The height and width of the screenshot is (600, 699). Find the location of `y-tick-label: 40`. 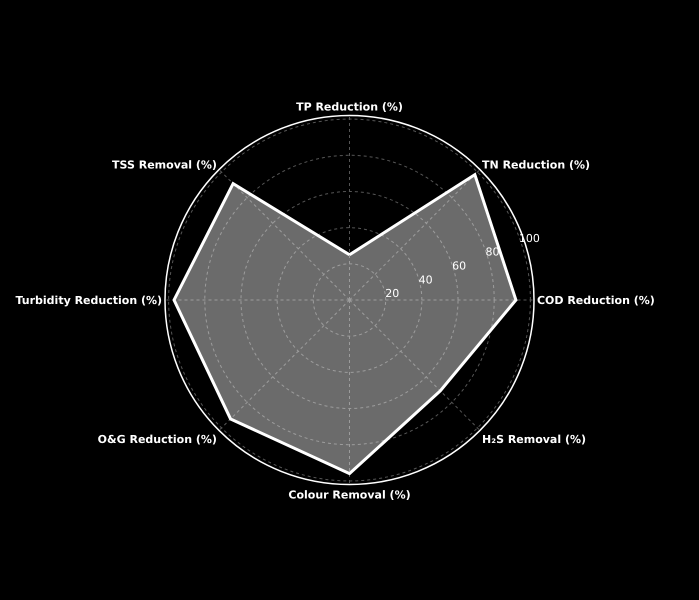

y-tick-label: 40 is located at coordinates (425, 279).